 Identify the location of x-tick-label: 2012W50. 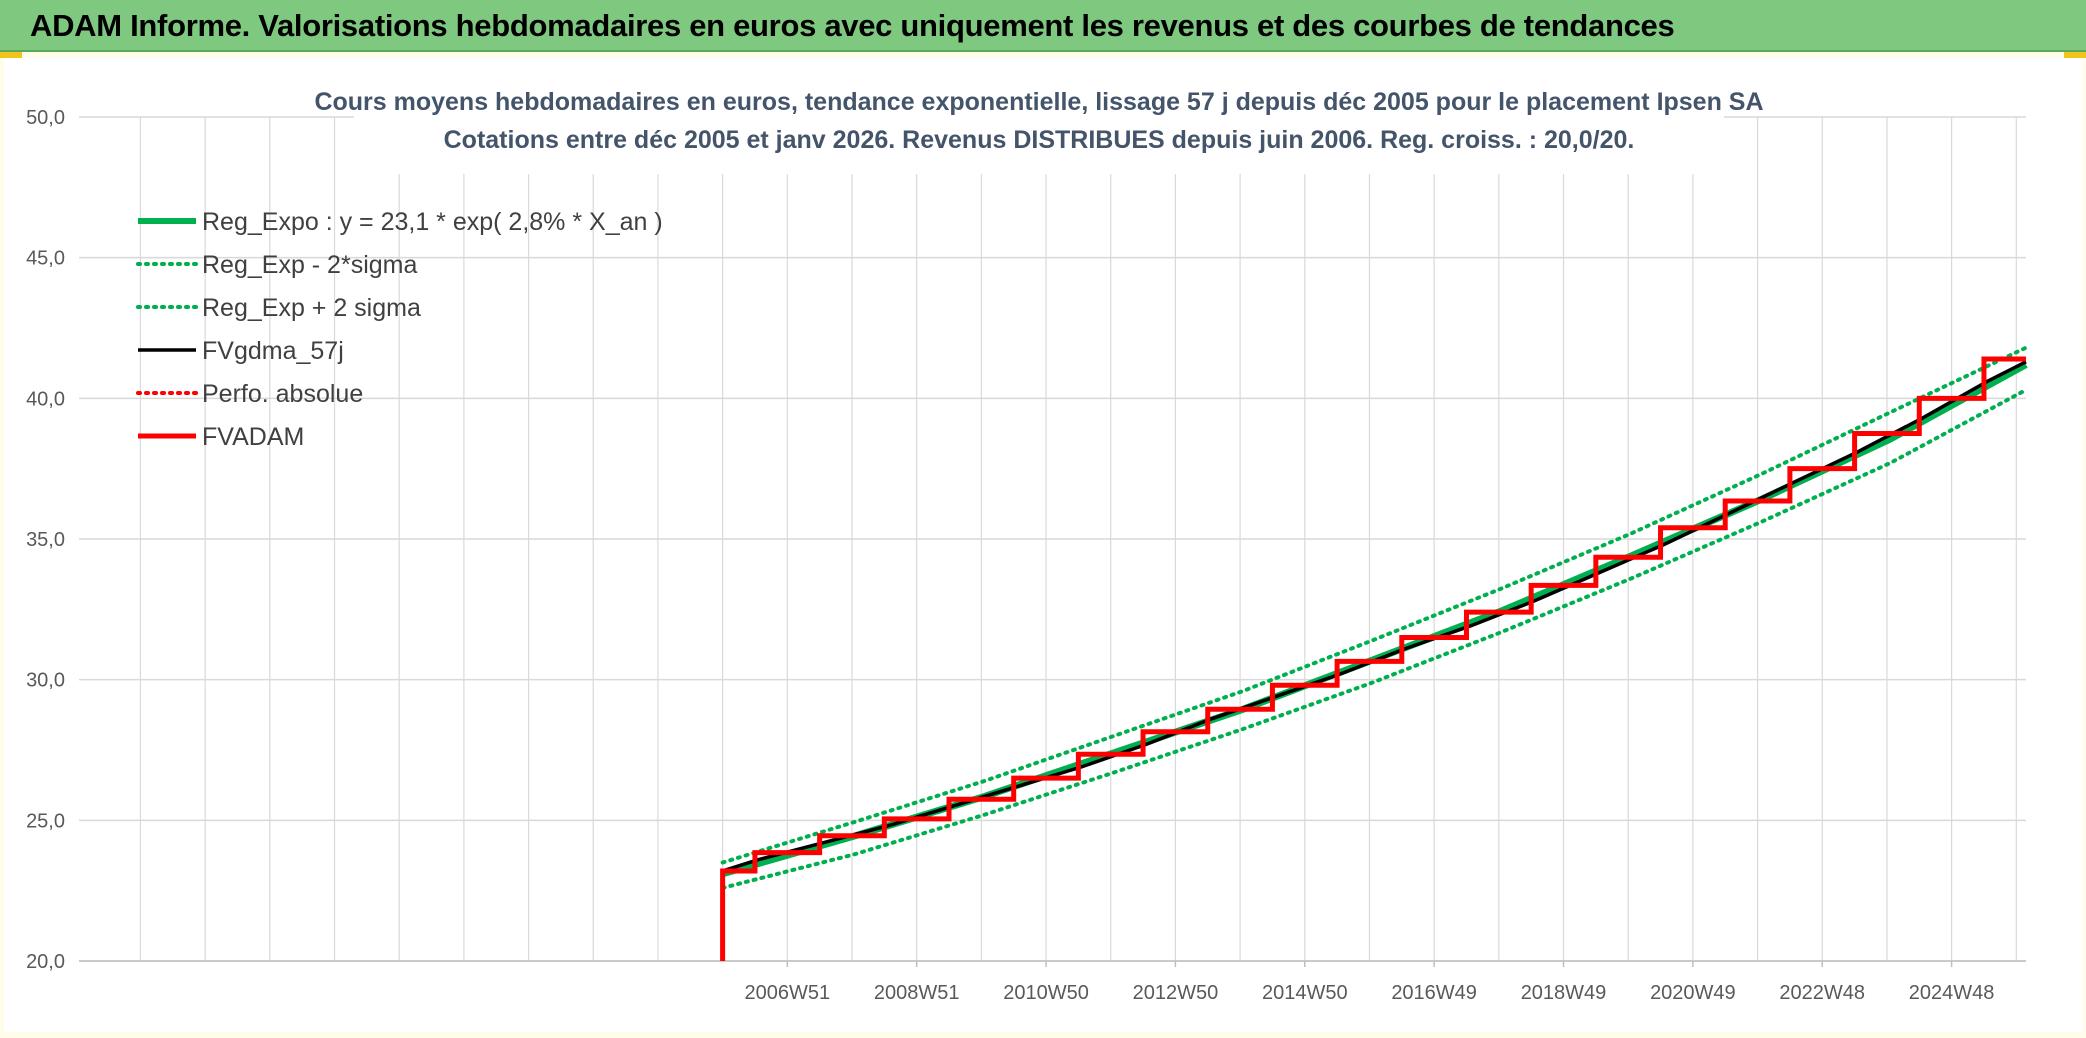
(1176, 993).